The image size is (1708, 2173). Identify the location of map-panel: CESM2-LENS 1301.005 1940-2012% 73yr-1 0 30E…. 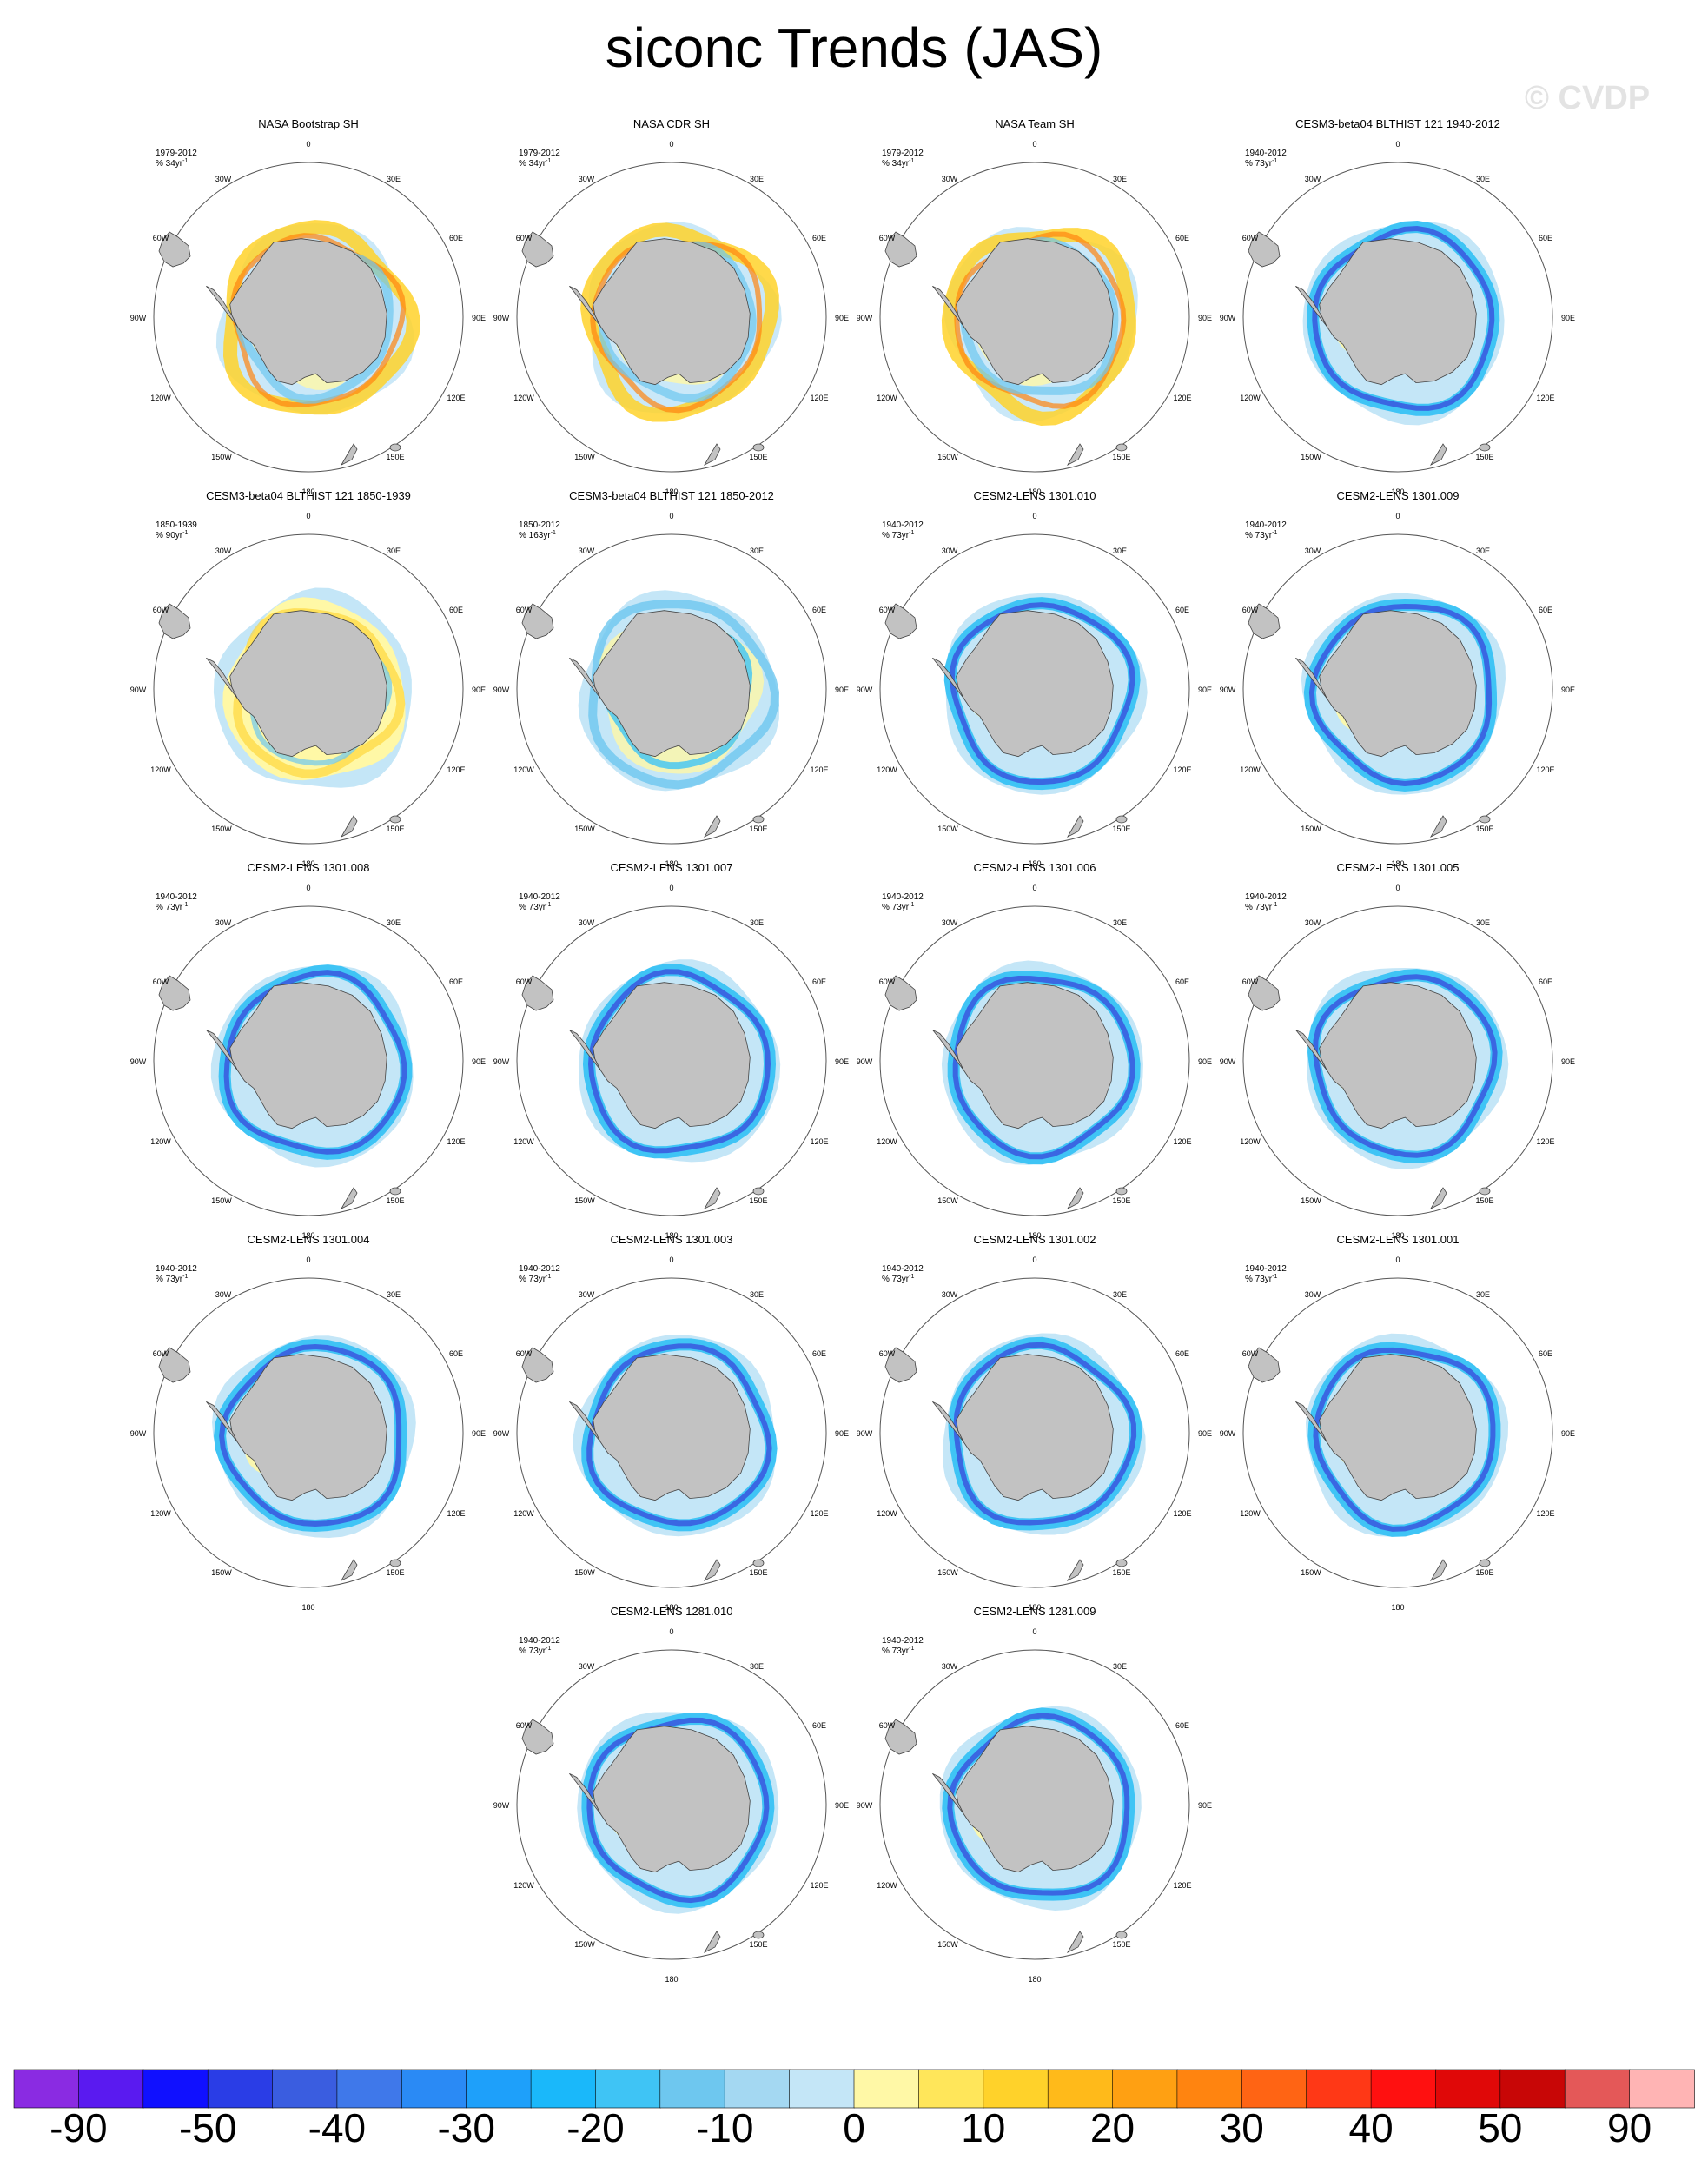
(1397, 1050).